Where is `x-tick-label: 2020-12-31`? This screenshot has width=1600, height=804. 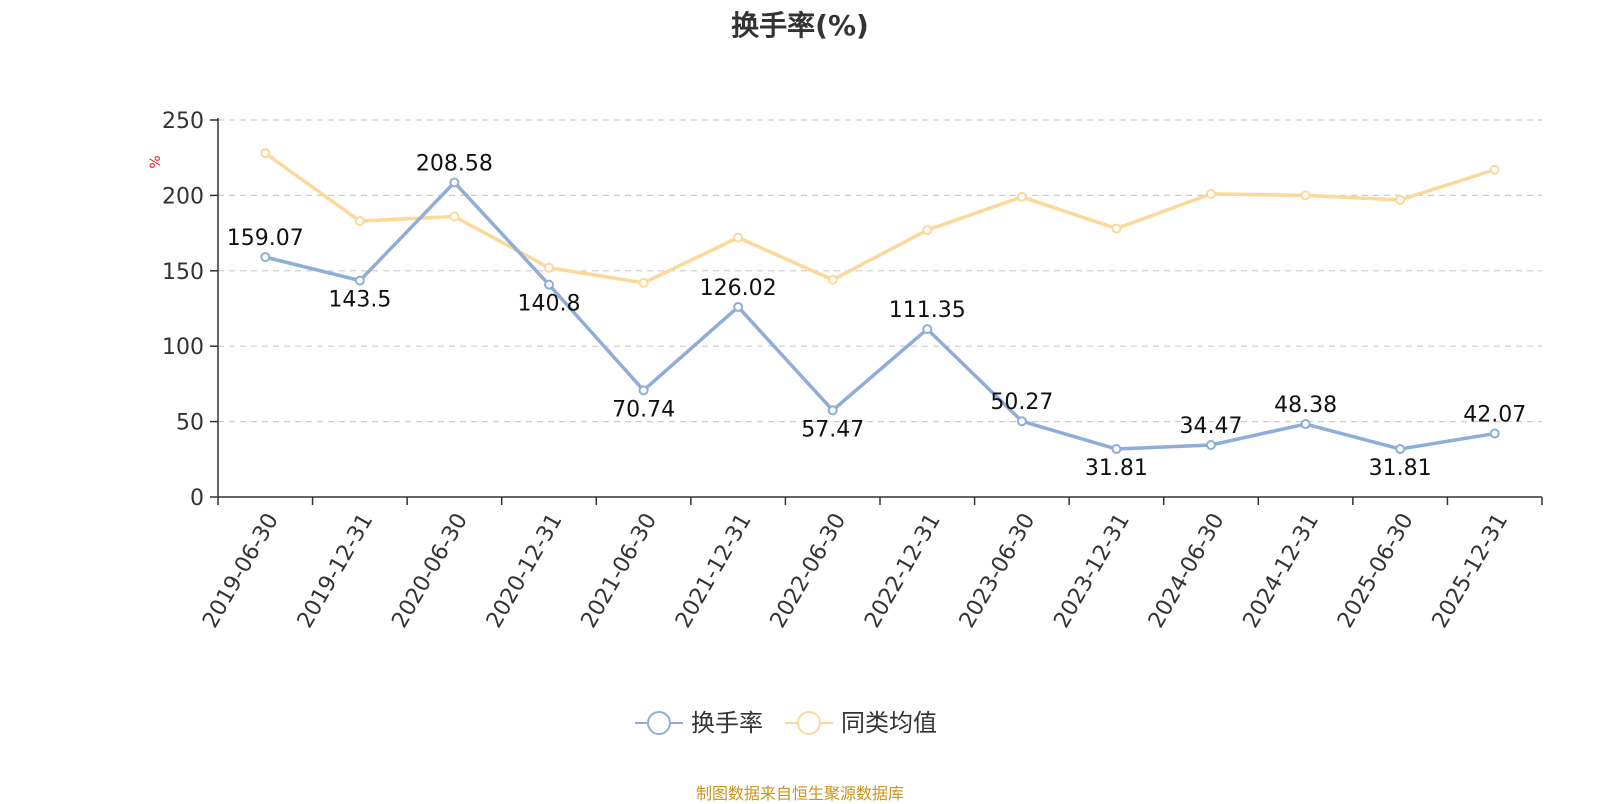 x-tick-label: 2020-12-31 is located at coordinates (525, 570).